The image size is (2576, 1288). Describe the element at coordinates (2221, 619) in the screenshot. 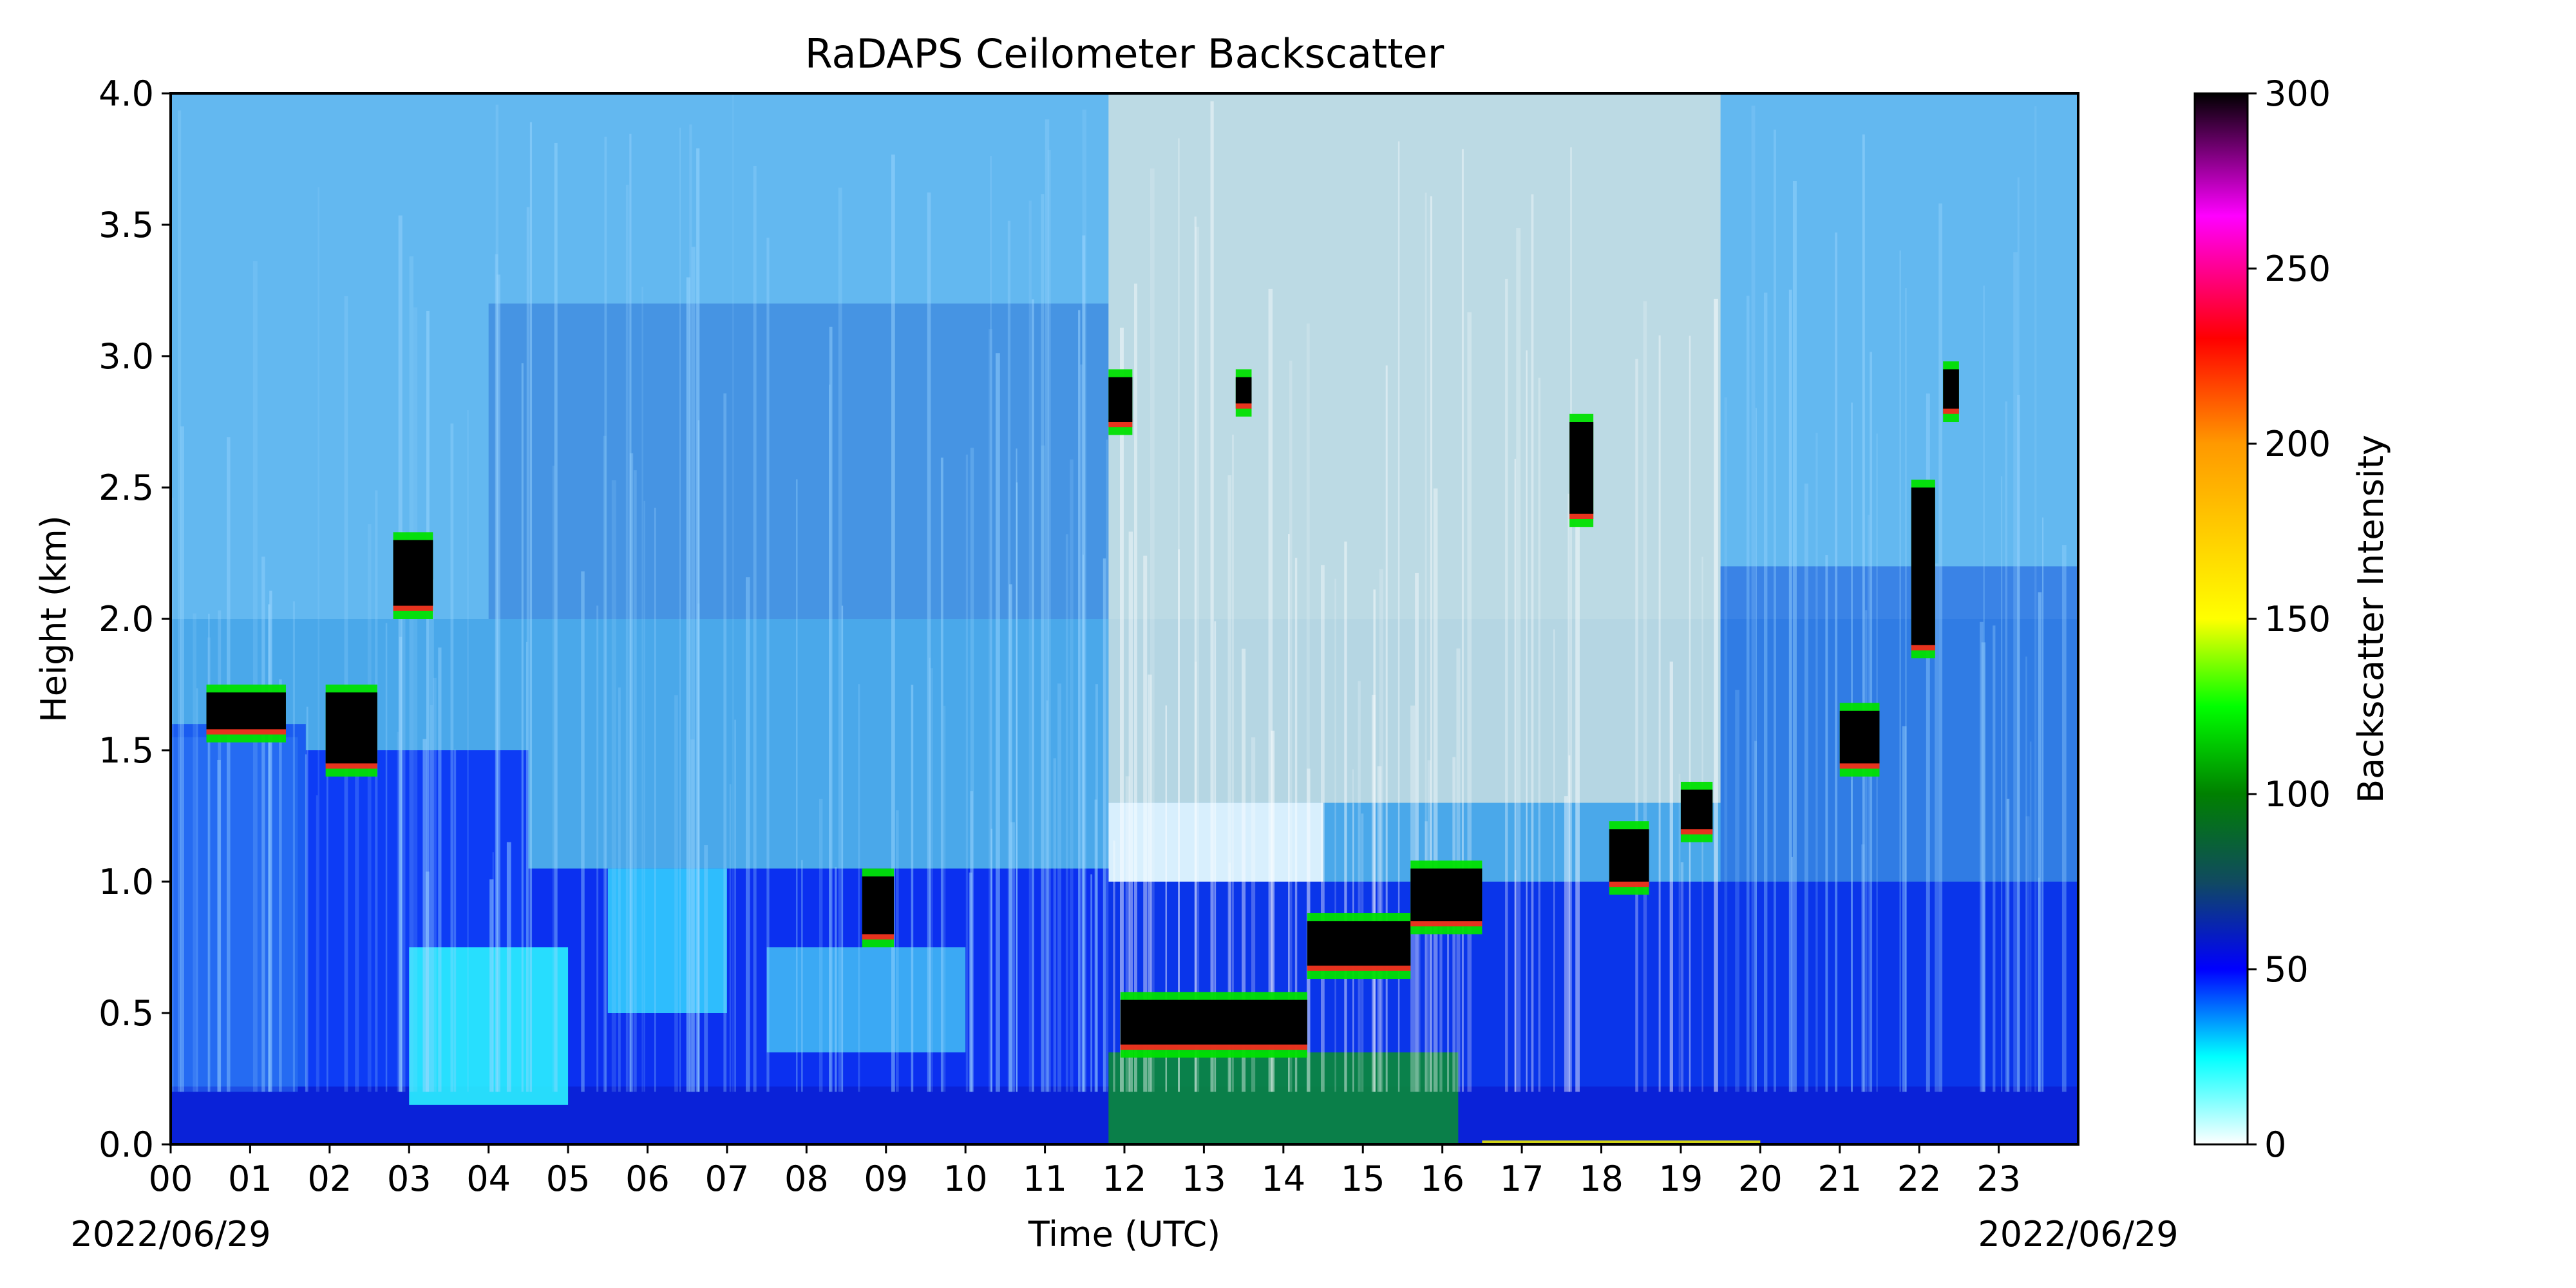

I see `colorbar-fill` at that location.